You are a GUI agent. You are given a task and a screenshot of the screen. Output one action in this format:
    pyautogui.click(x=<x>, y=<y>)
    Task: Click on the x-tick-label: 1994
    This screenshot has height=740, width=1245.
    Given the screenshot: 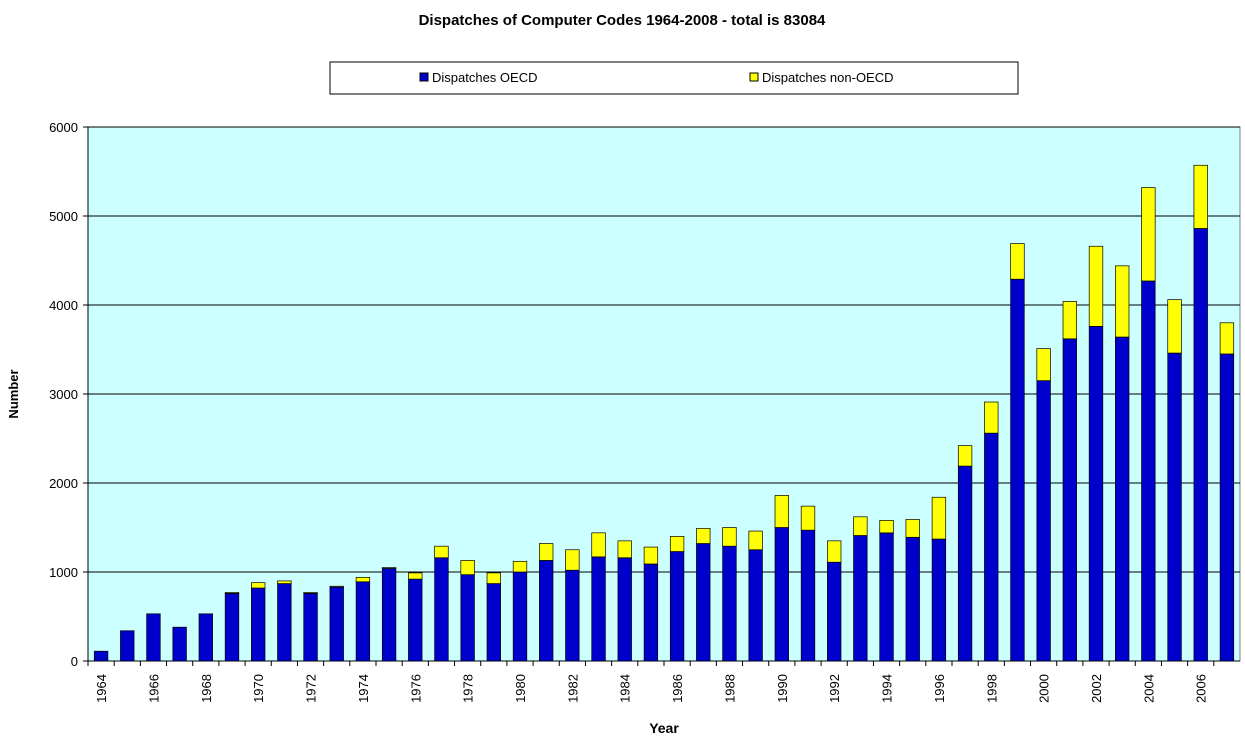 What is the action you would take?
    pyautogui.click(x=887, y=688)
    